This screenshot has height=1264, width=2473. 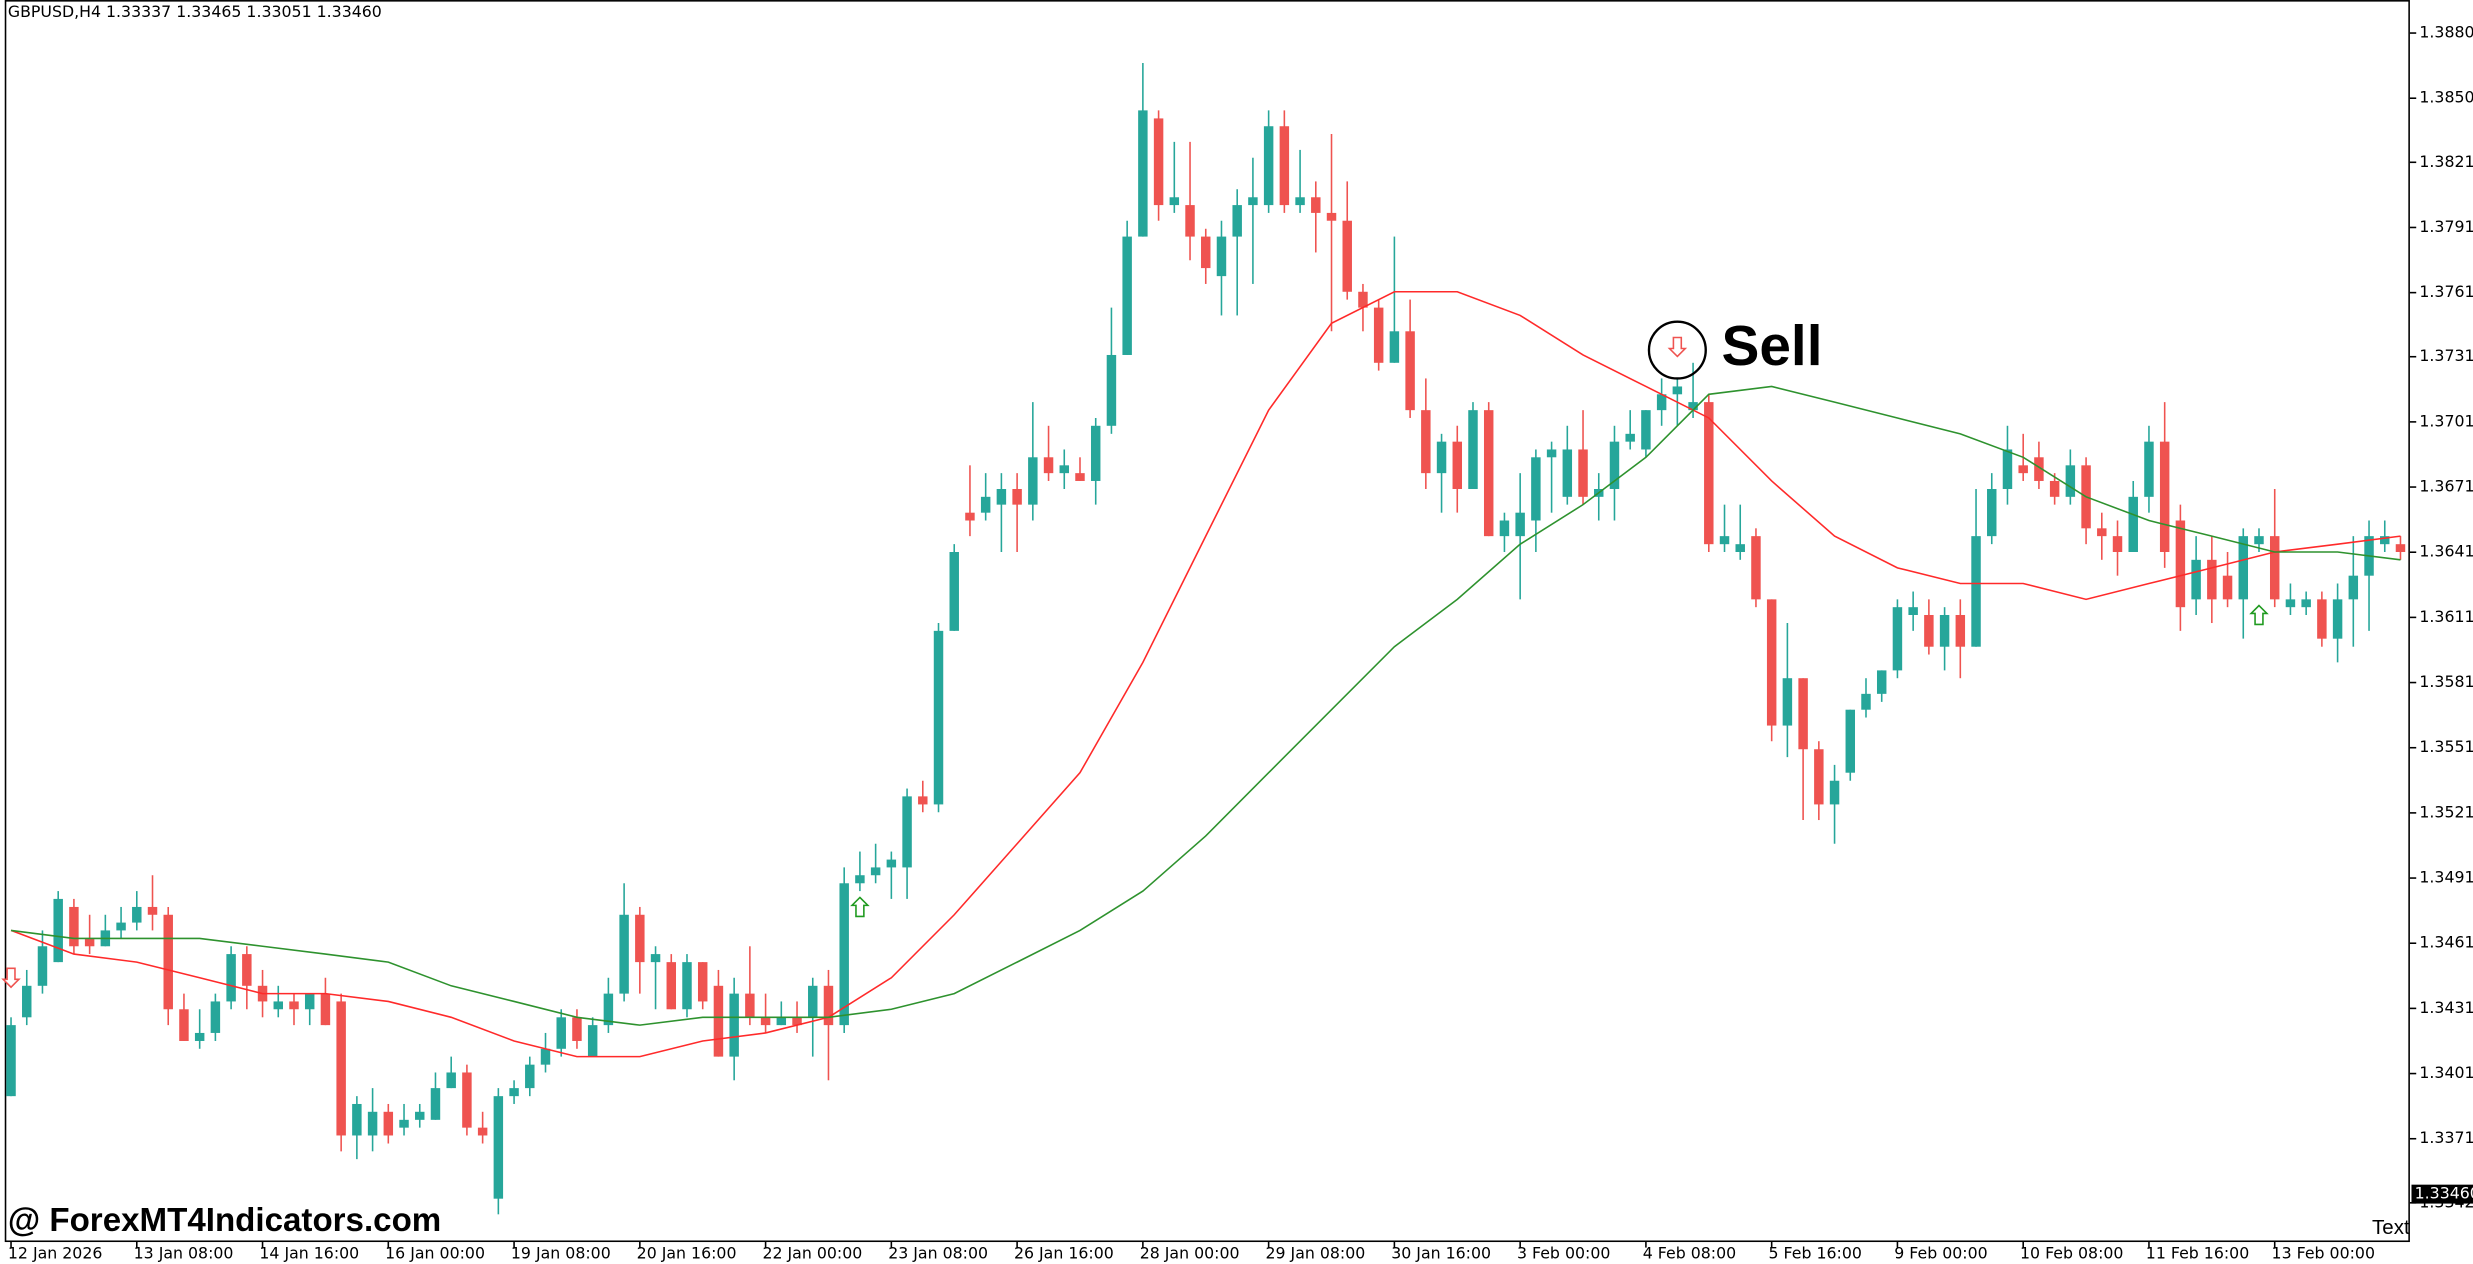 I want to click on x-tick-label: 4 Feb 08:00, so click(x=1689, y=1252).